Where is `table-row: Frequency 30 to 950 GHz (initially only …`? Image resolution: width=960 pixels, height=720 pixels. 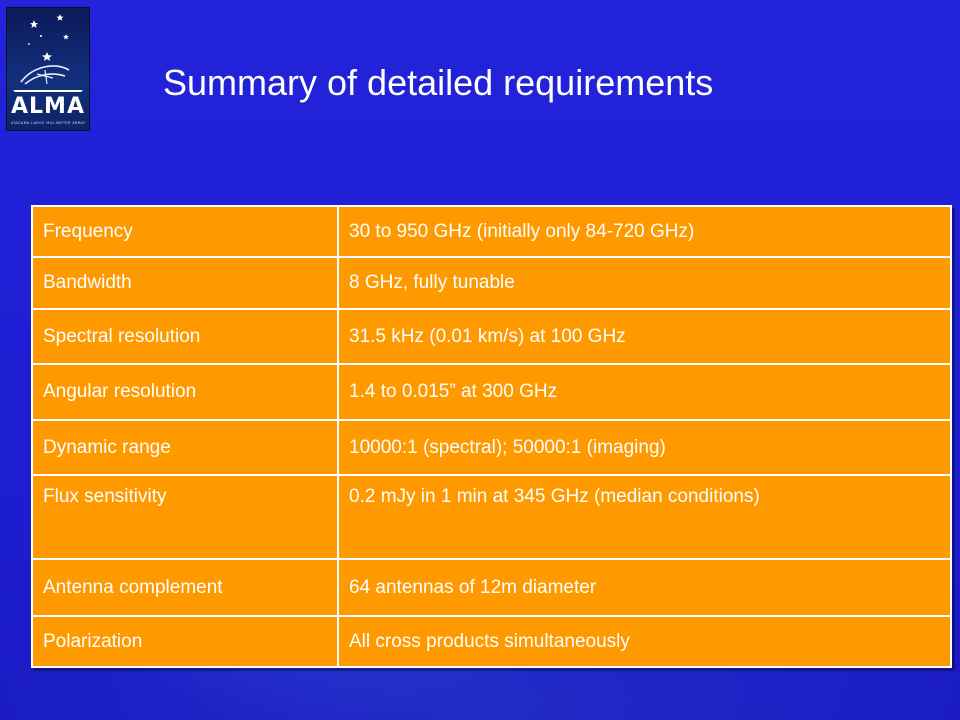
table-row: Frequency 30 to 950 GHz (initially only … is located at coordinates (491, 231).